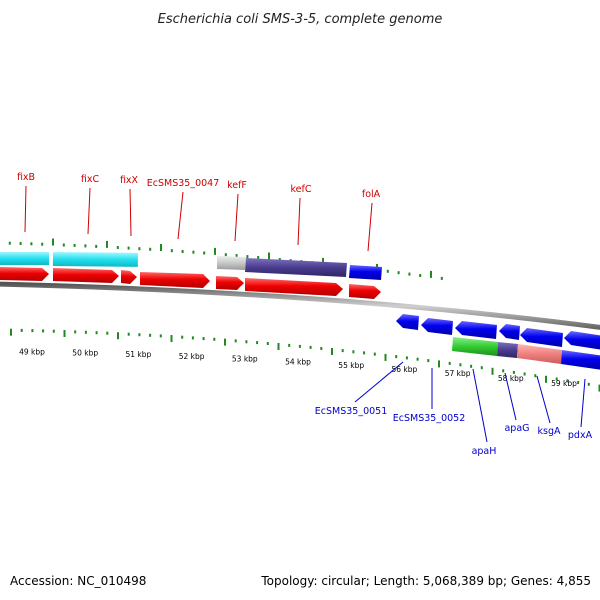 This screenshot has height=600, width=600. Describe the element at coordinates (470, 402) in the screenshot. I see `bottom-label-leaders` at that location.